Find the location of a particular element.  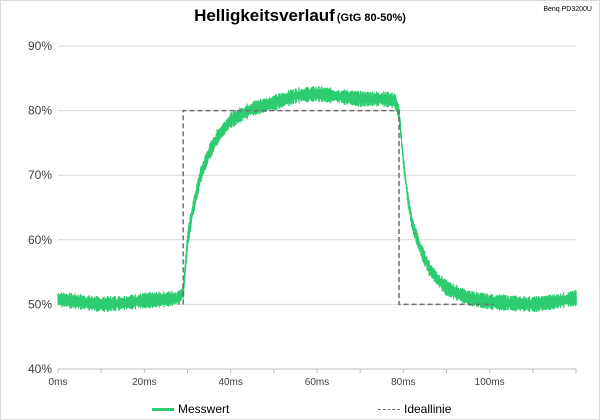

y-tick-label: 80% is located at coordinates (40, 111).